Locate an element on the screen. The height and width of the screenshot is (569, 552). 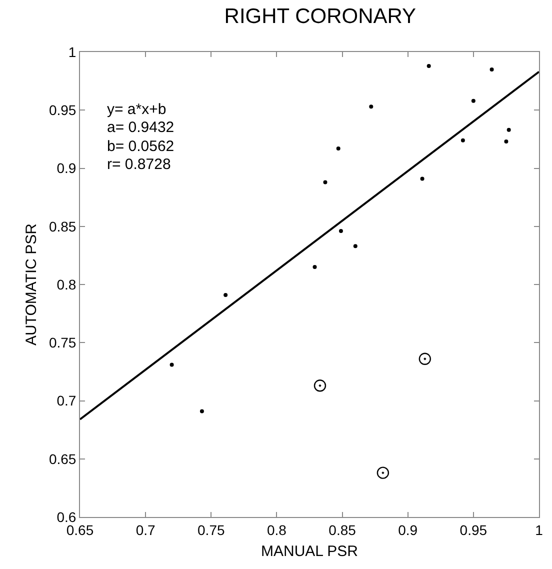
x-tick-label: 0.95 is located at coordinates (474, 530).